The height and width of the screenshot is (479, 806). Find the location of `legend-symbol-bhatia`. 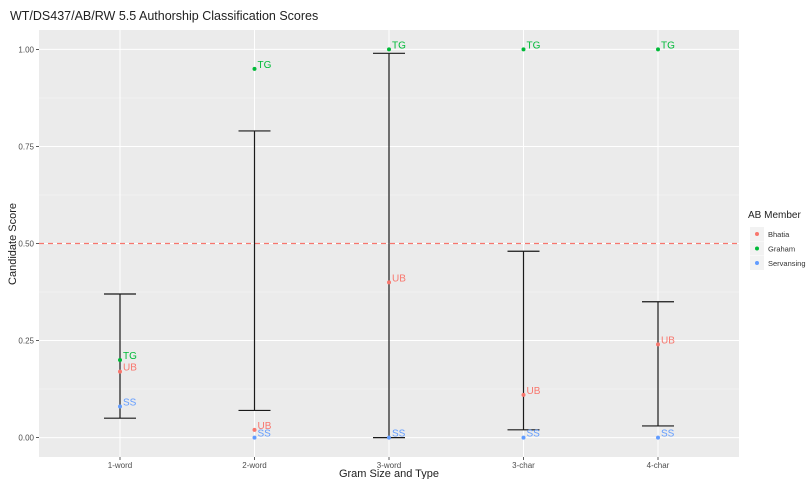

legend-symbol-bhatia is located at coordinates (757, 234).